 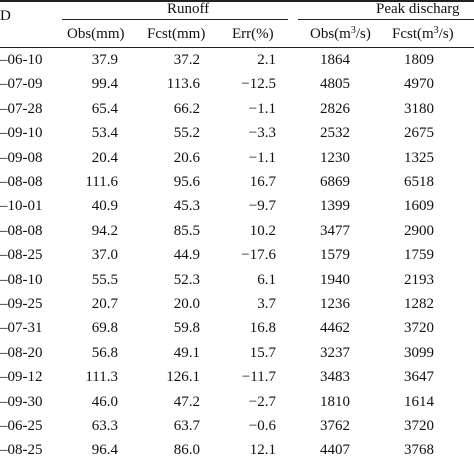 I want to click on err-pct-cell: −12.5, so click(x=258, y=84).